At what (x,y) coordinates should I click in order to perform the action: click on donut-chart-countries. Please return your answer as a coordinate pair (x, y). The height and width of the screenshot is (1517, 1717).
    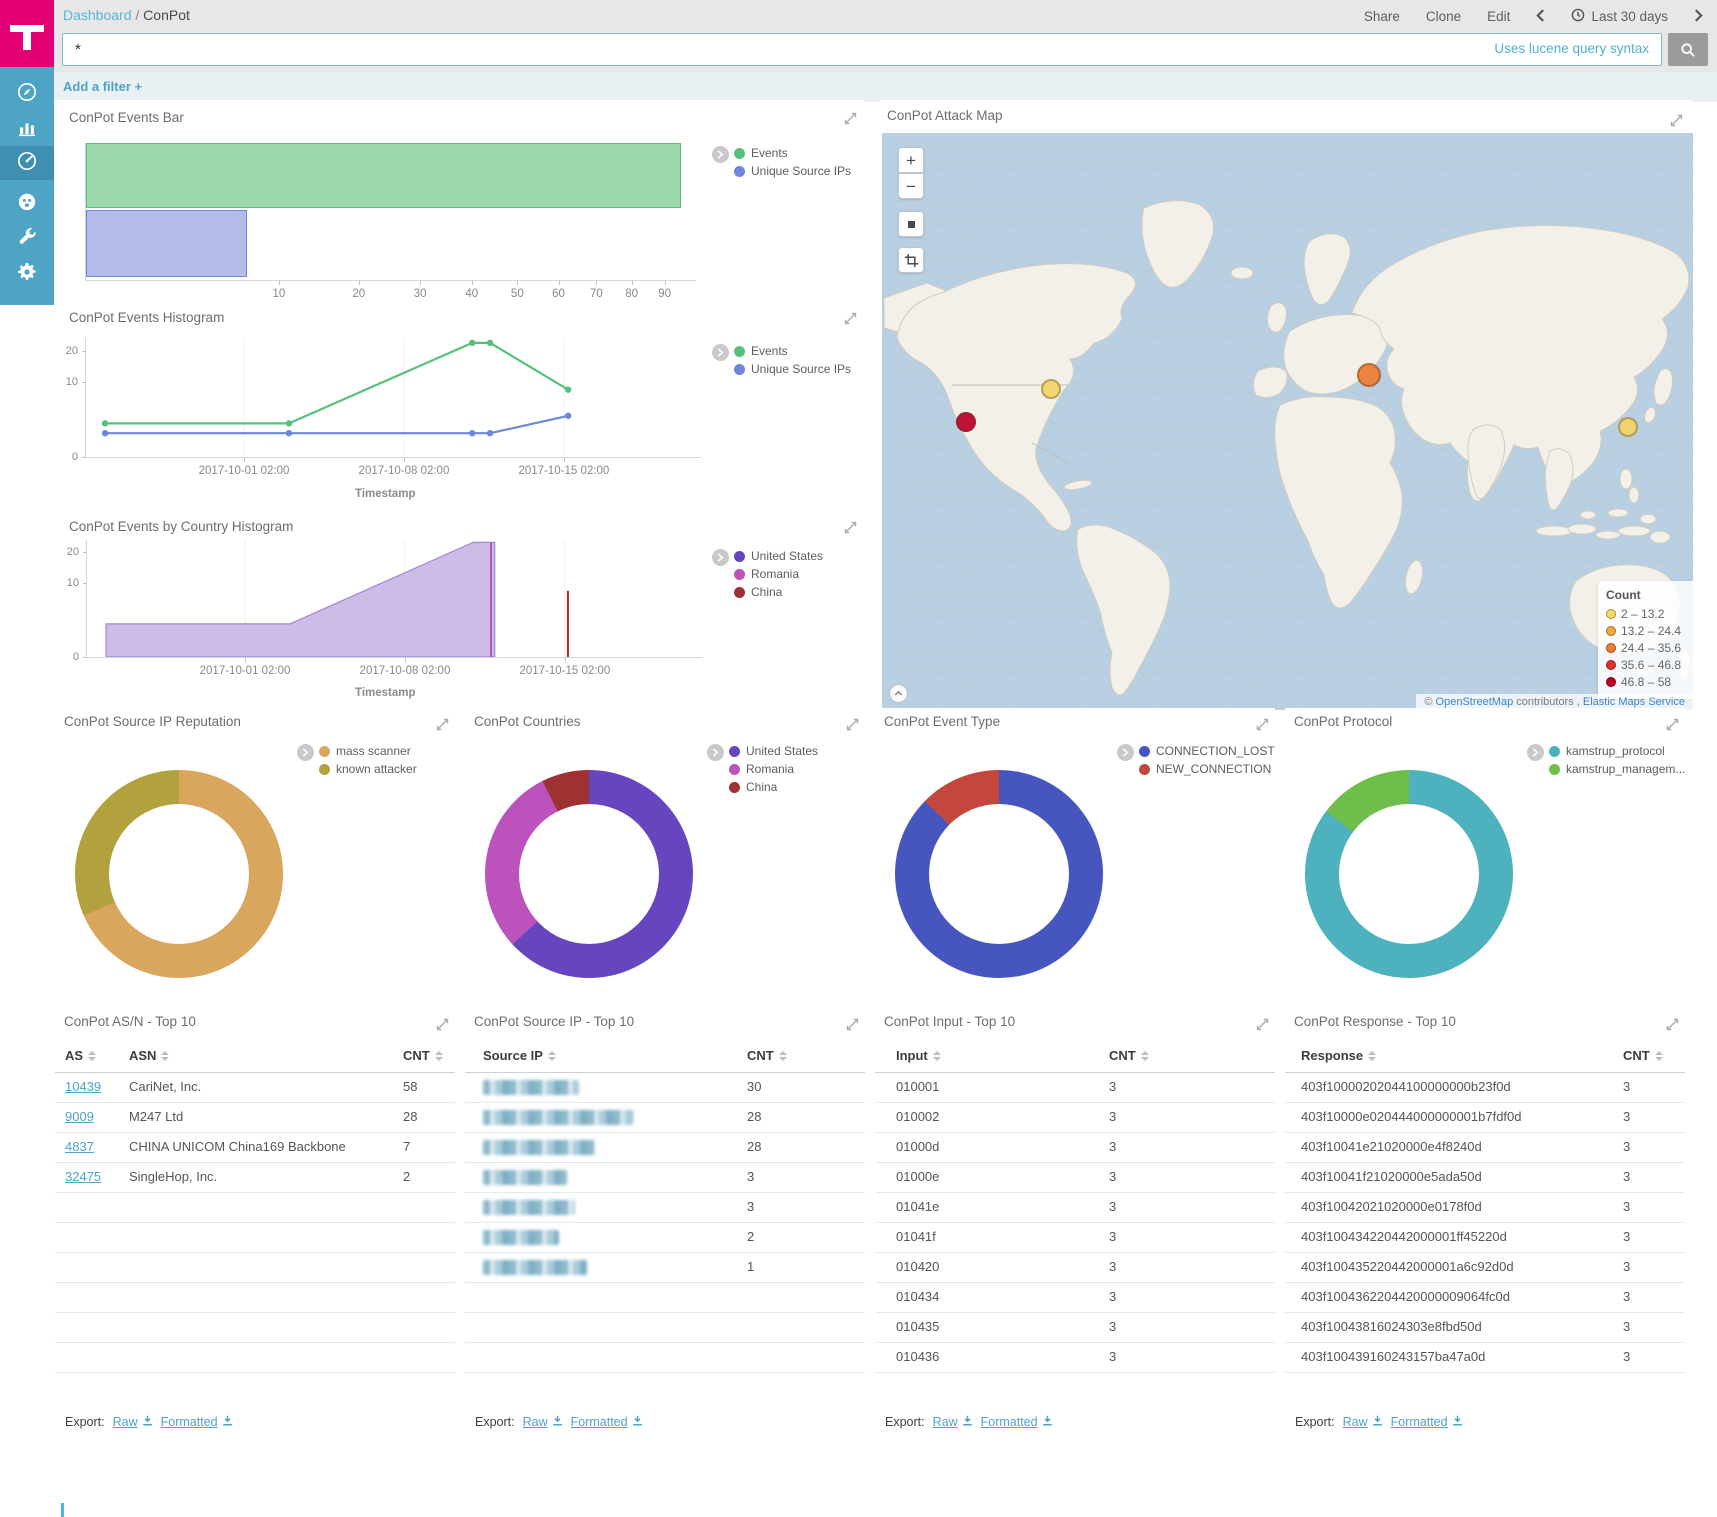
    Looking at the image, I should click on (589, 874).